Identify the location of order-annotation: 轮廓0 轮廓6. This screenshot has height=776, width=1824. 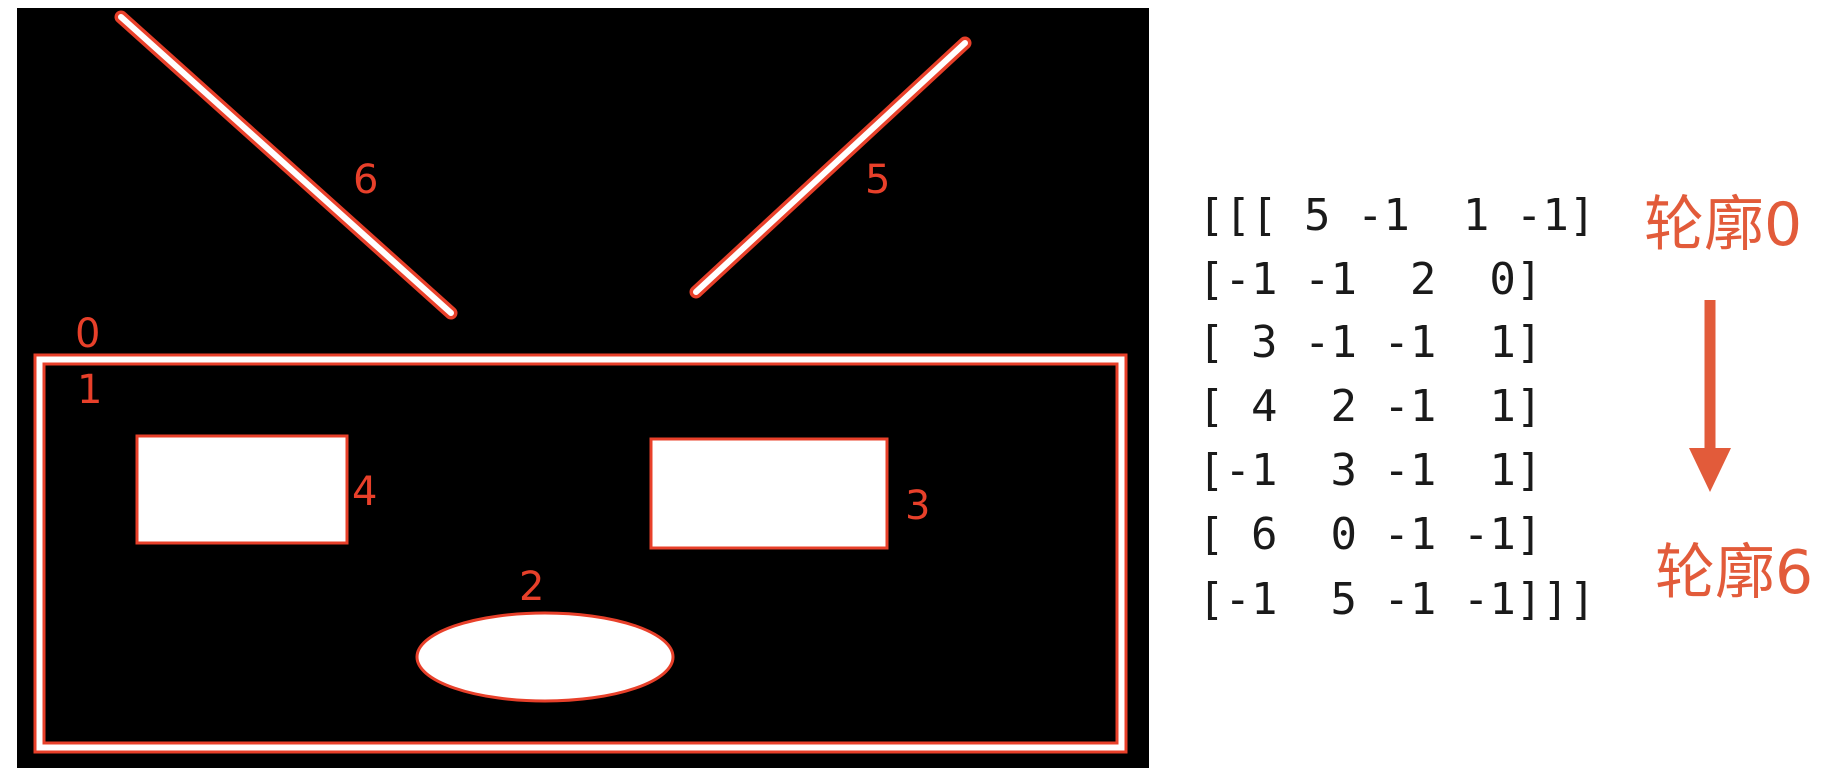
(1728, 399).